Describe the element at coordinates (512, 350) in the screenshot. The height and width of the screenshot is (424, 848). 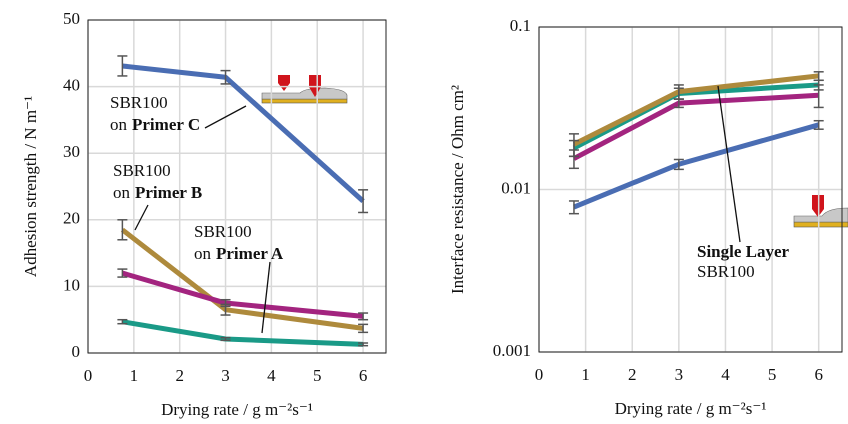
I see `y-tick-label: 0.001` at that location.